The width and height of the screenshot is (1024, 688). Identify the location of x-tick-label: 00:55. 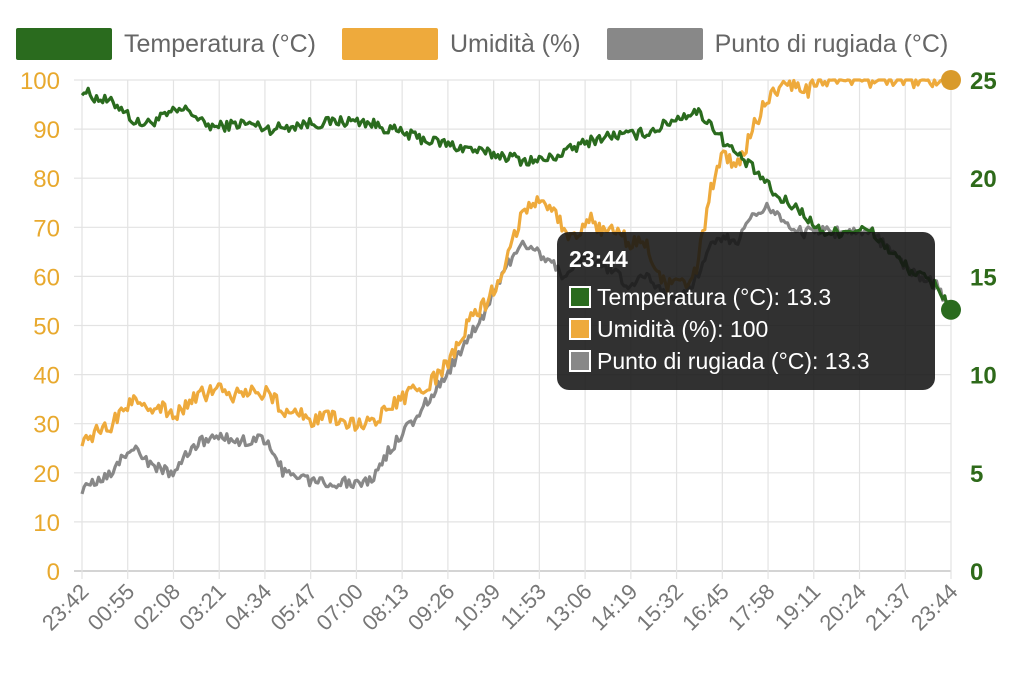
(111, 607).